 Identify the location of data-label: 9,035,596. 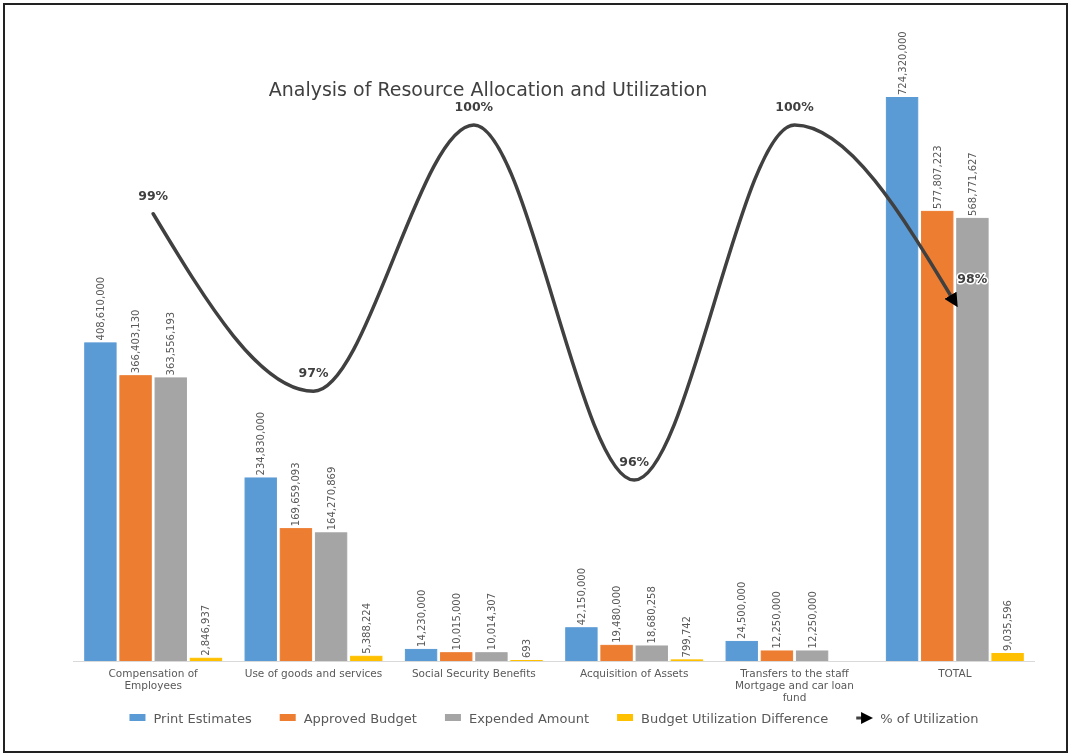
(1008, 625).